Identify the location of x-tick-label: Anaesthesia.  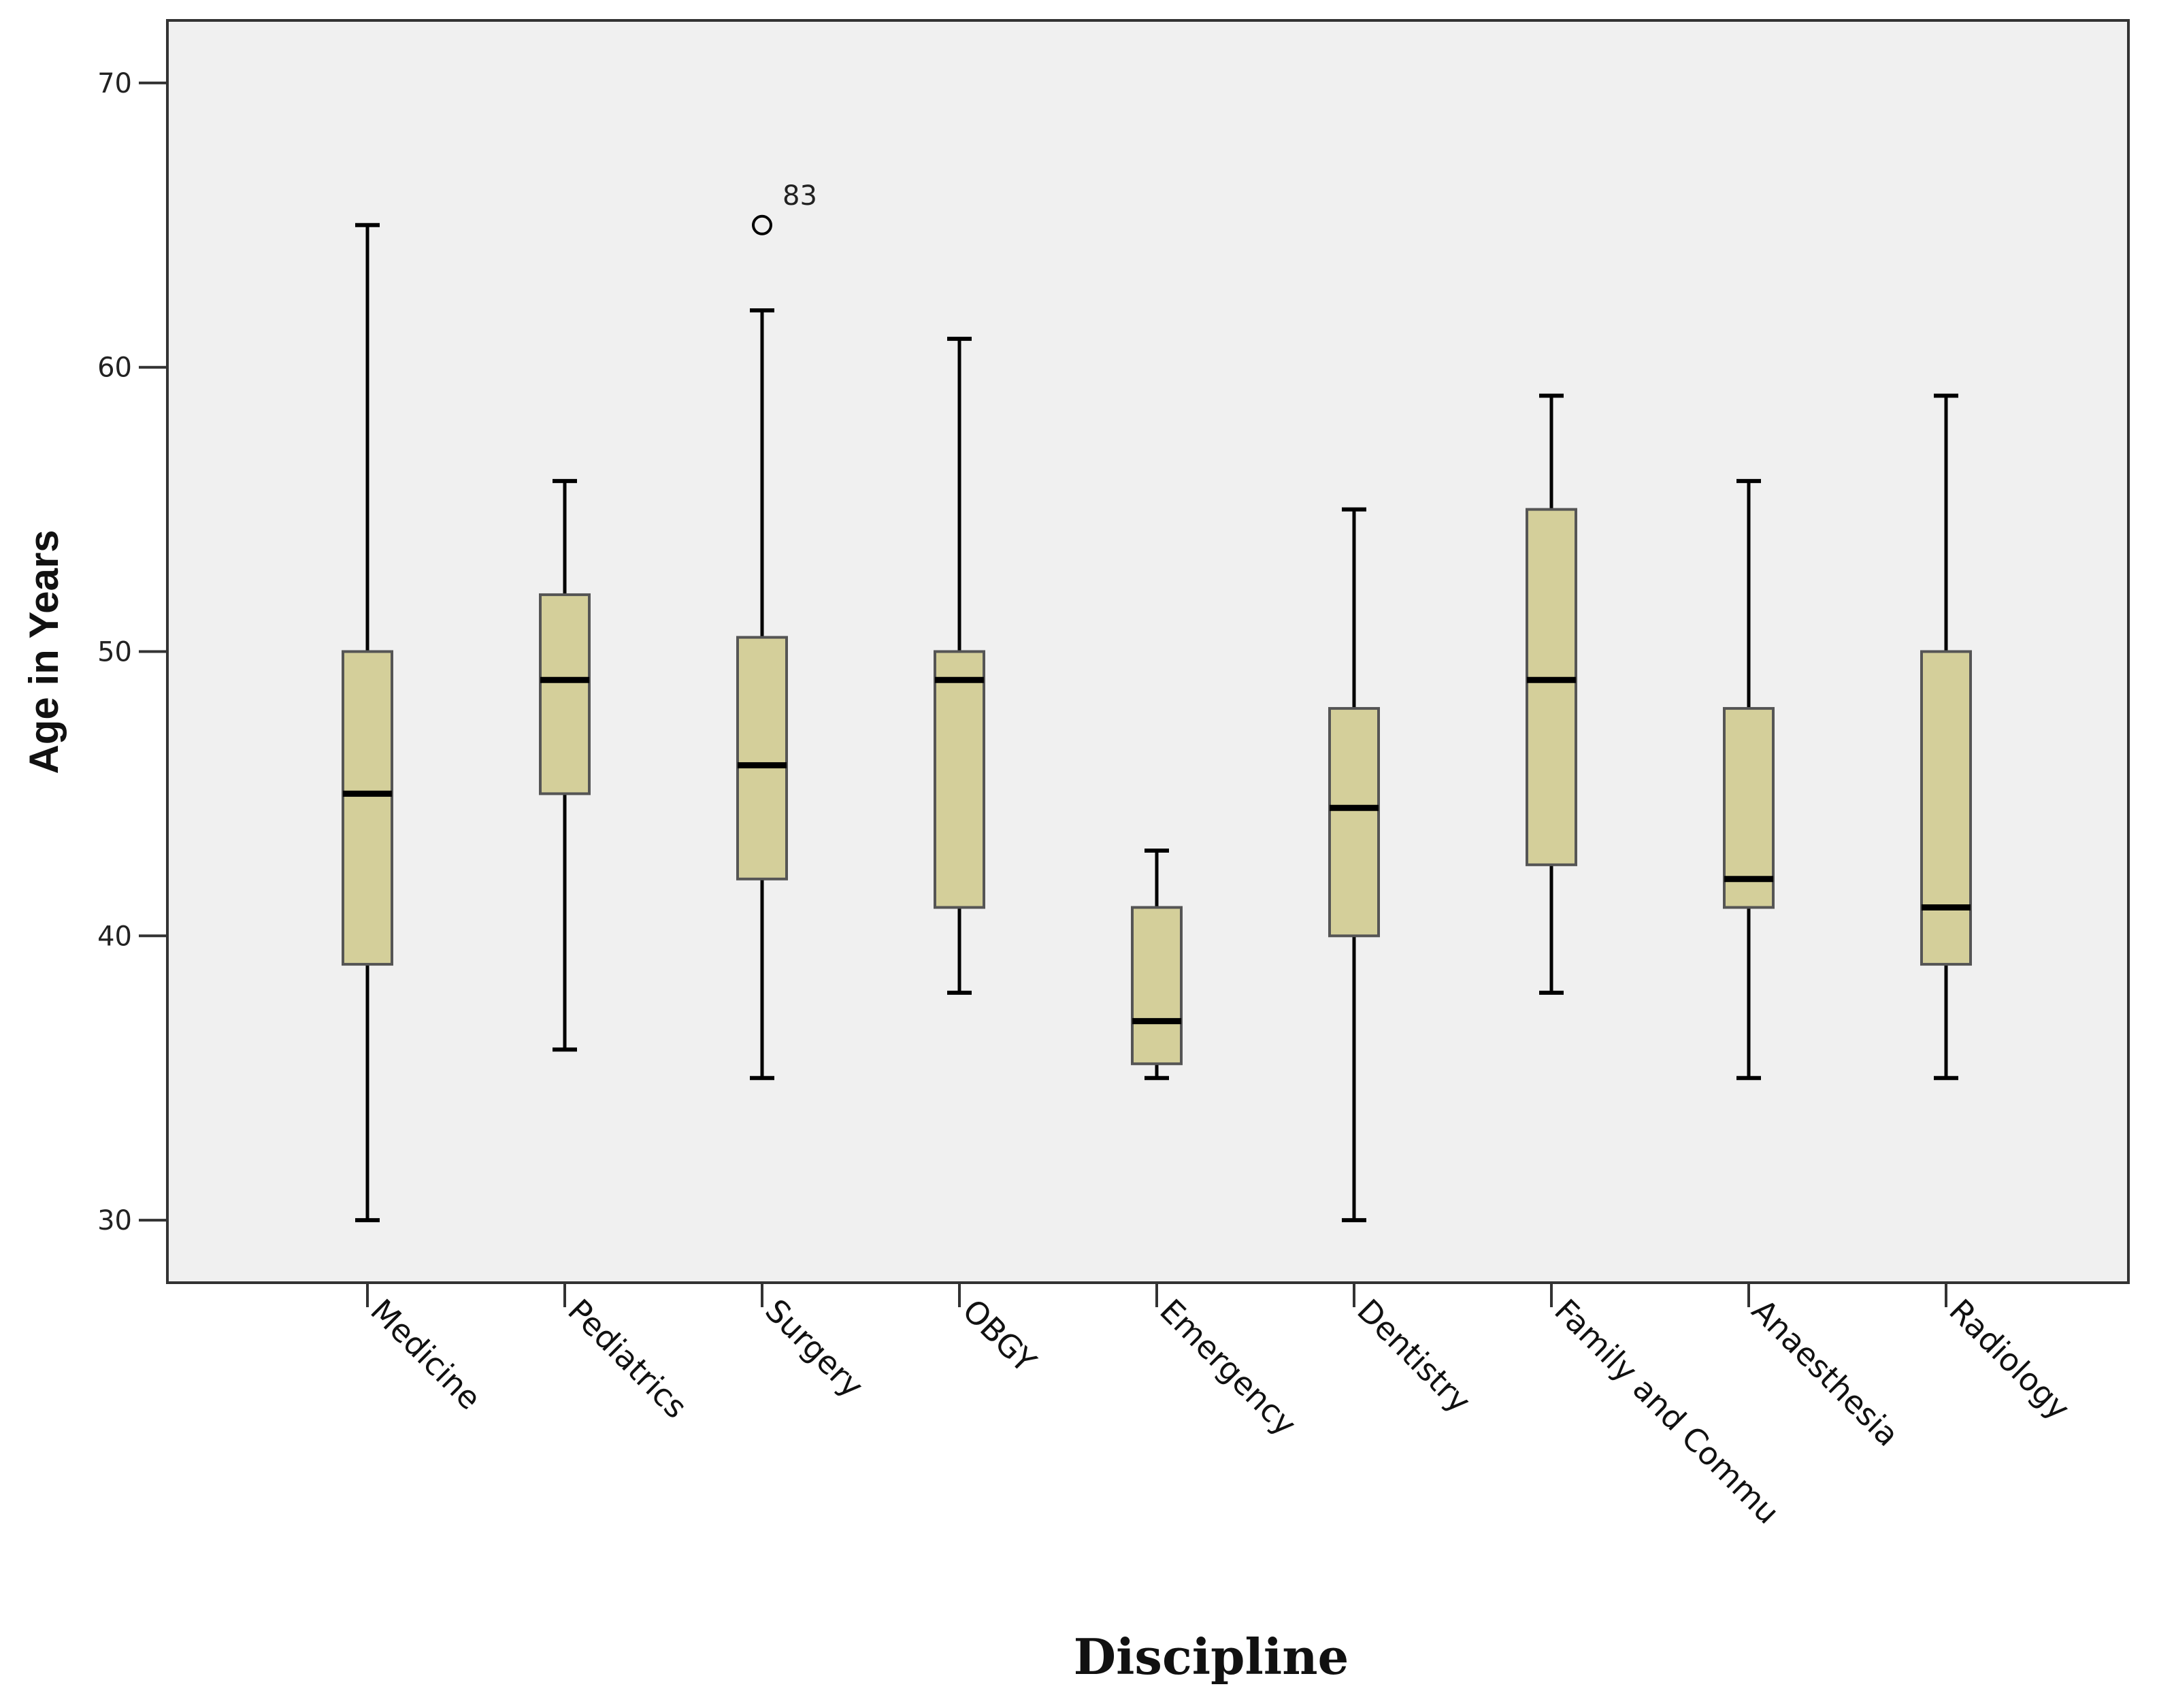
(1825, 1373).